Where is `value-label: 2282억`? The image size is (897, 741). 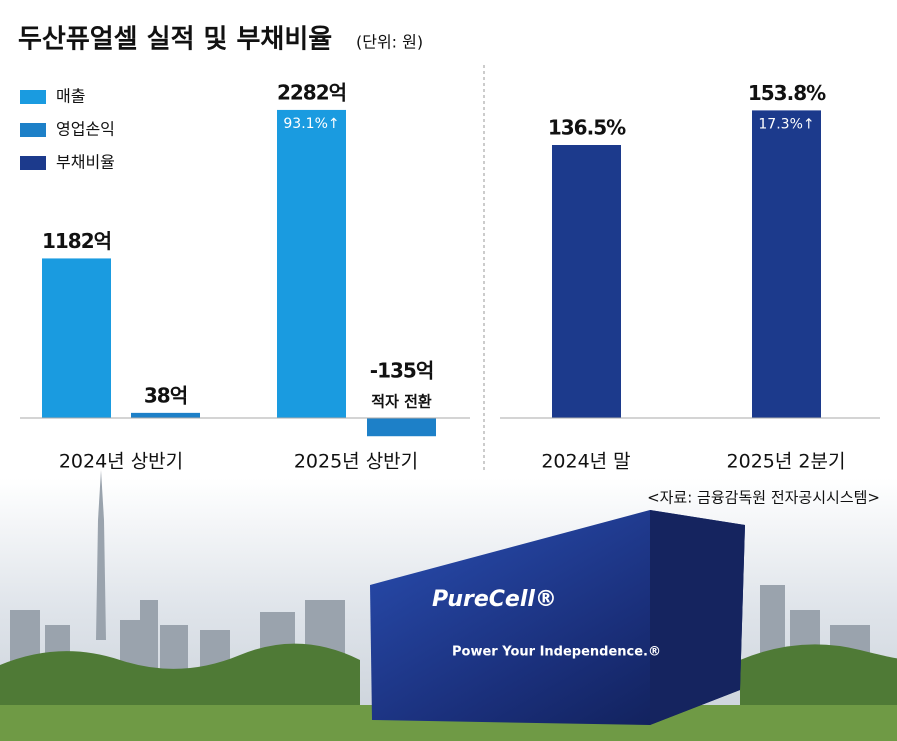 value-label: 2282억 is located at coordinates (311, 92).